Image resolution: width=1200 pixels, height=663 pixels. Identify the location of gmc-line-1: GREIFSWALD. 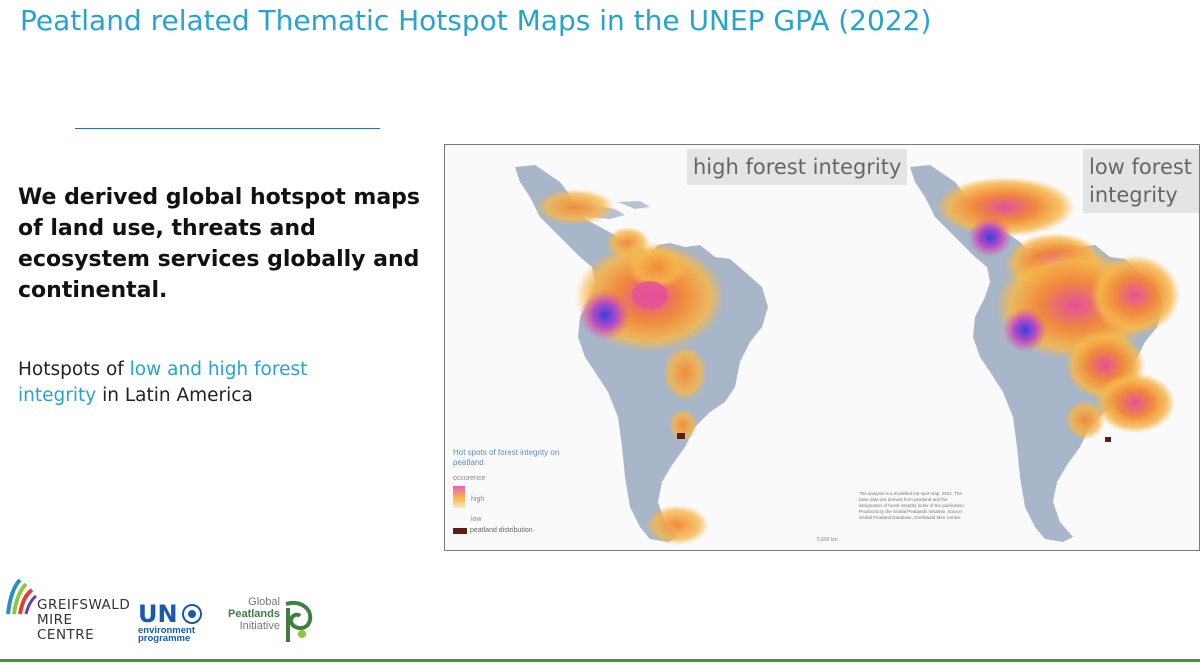
(84, 605).